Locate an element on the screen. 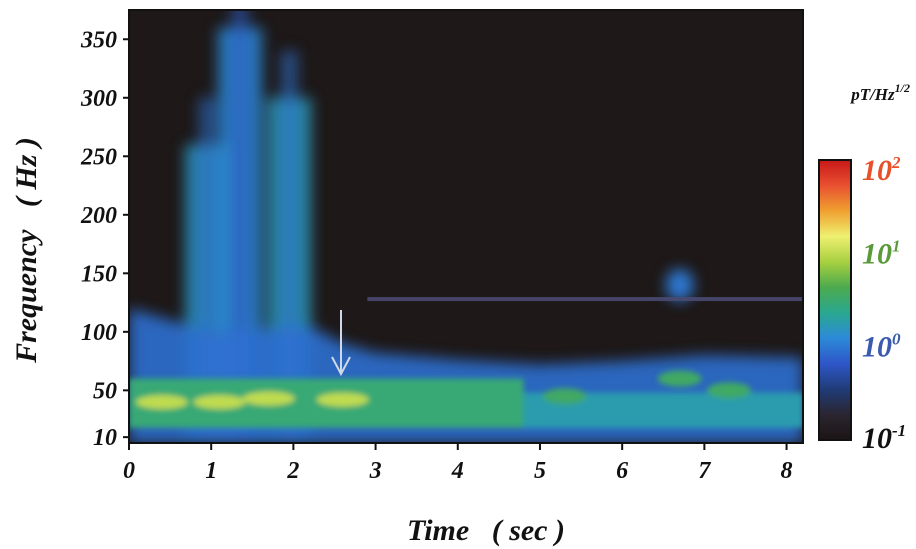 This screenshot has height=549, width=916. colorbar-units-exp: 1/2 is located at coordinates (902, 88).